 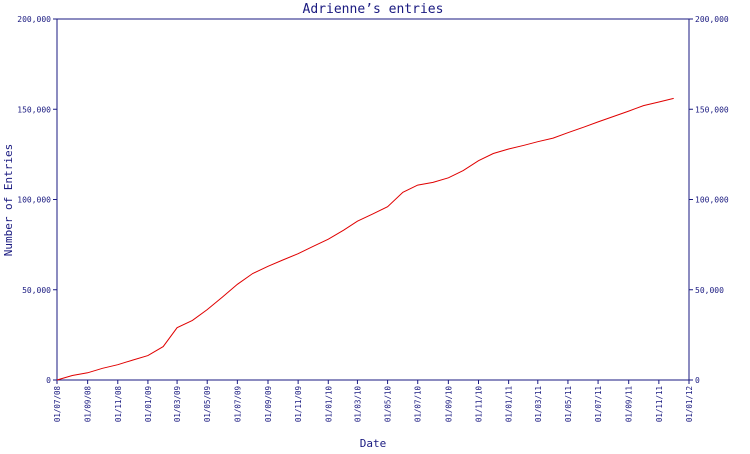 What do you see at coordinates (88, 404) in the screenshot?
I see `x-tick-label: 01/09/08` at bounding box center [88, 404].